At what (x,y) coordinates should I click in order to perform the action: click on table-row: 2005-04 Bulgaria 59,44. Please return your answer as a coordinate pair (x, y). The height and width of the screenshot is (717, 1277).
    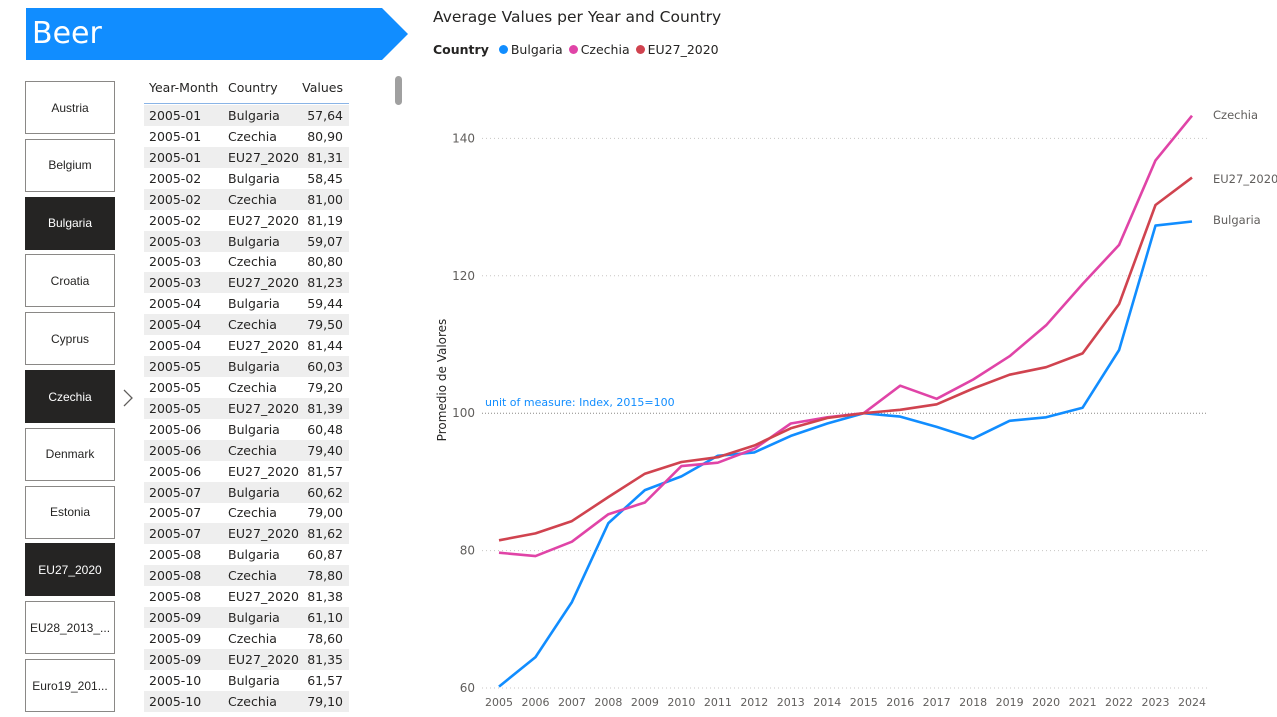
    Looking at the image, I should click on (246, 303).